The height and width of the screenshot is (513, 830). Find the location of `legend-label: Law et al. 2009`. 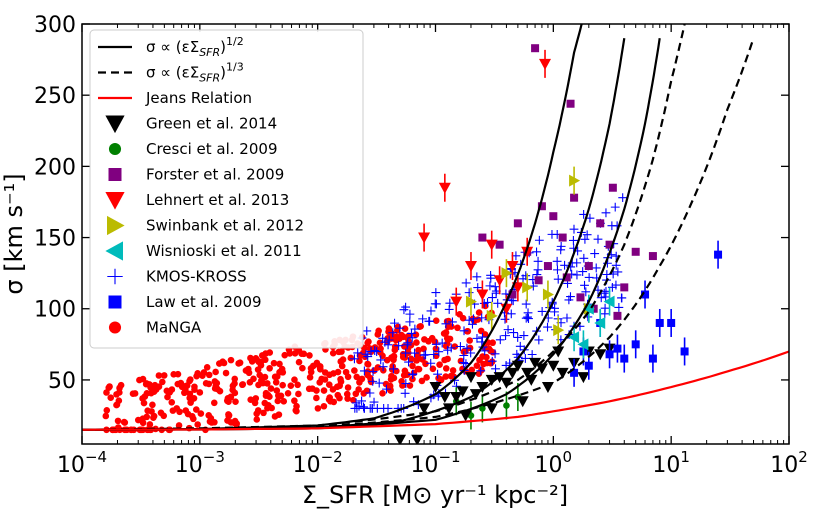

legend-label: Law et al. 2009 is located at coordinates (204, 302).